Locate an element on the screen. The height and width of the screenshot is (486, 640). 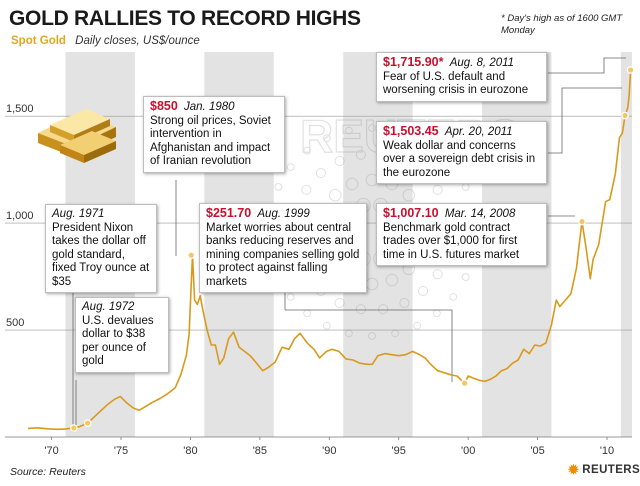
annotation-price: $1,715.90* is located at coordinates (413, 62).